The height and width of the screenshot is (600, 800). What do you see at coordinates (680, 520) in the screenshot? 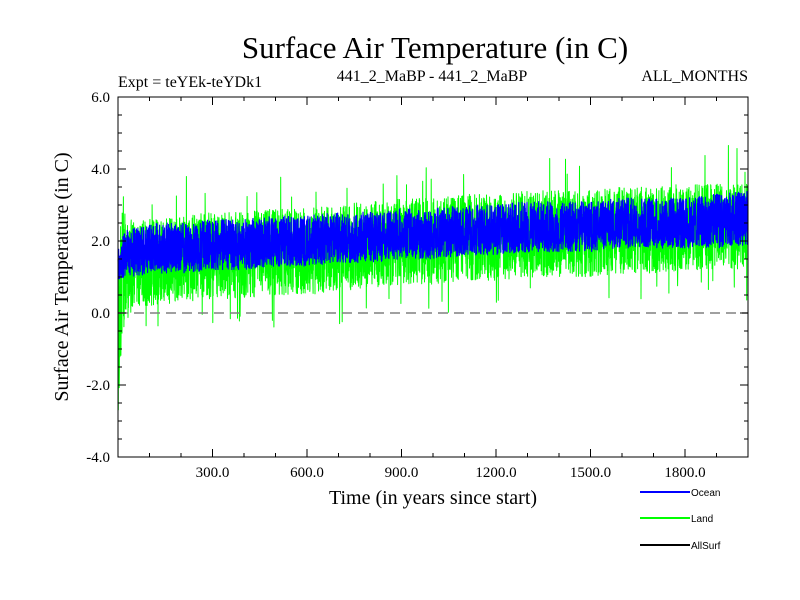
I see `legend: Ocean Land AllSurf` at bounding box center [680, 520].